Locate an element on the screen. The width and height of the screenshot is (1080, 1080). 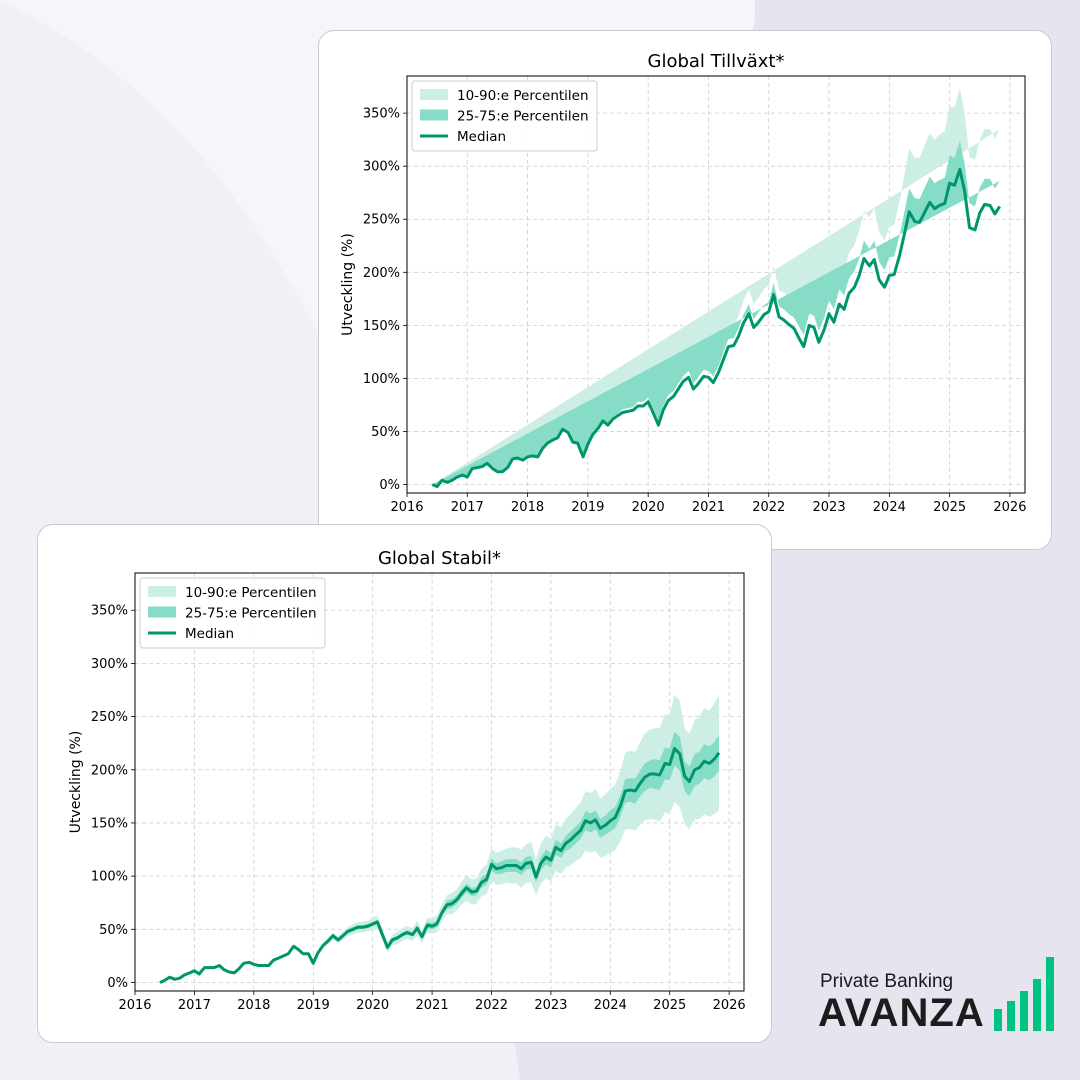
median-line is located at coordinates (440, 865).